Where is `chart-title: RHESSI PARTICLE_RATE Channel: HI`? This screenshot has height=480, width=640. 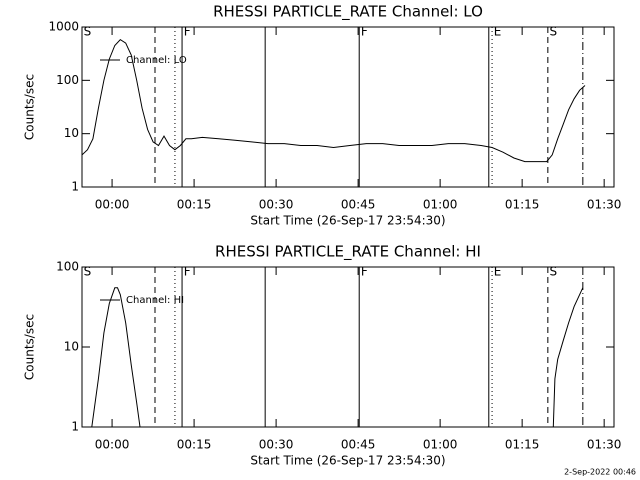 chart-title: RHESSI PARTICLE_RATE Channel: HI is located at coordinates (348, 252).